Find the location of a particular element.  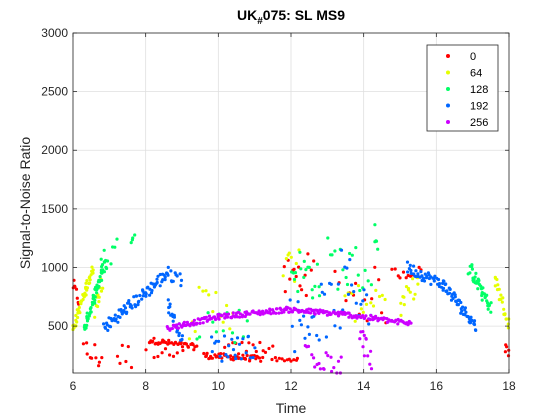

chart-title-rest: 075: SL MS9 is located at coordinates (304, 15).